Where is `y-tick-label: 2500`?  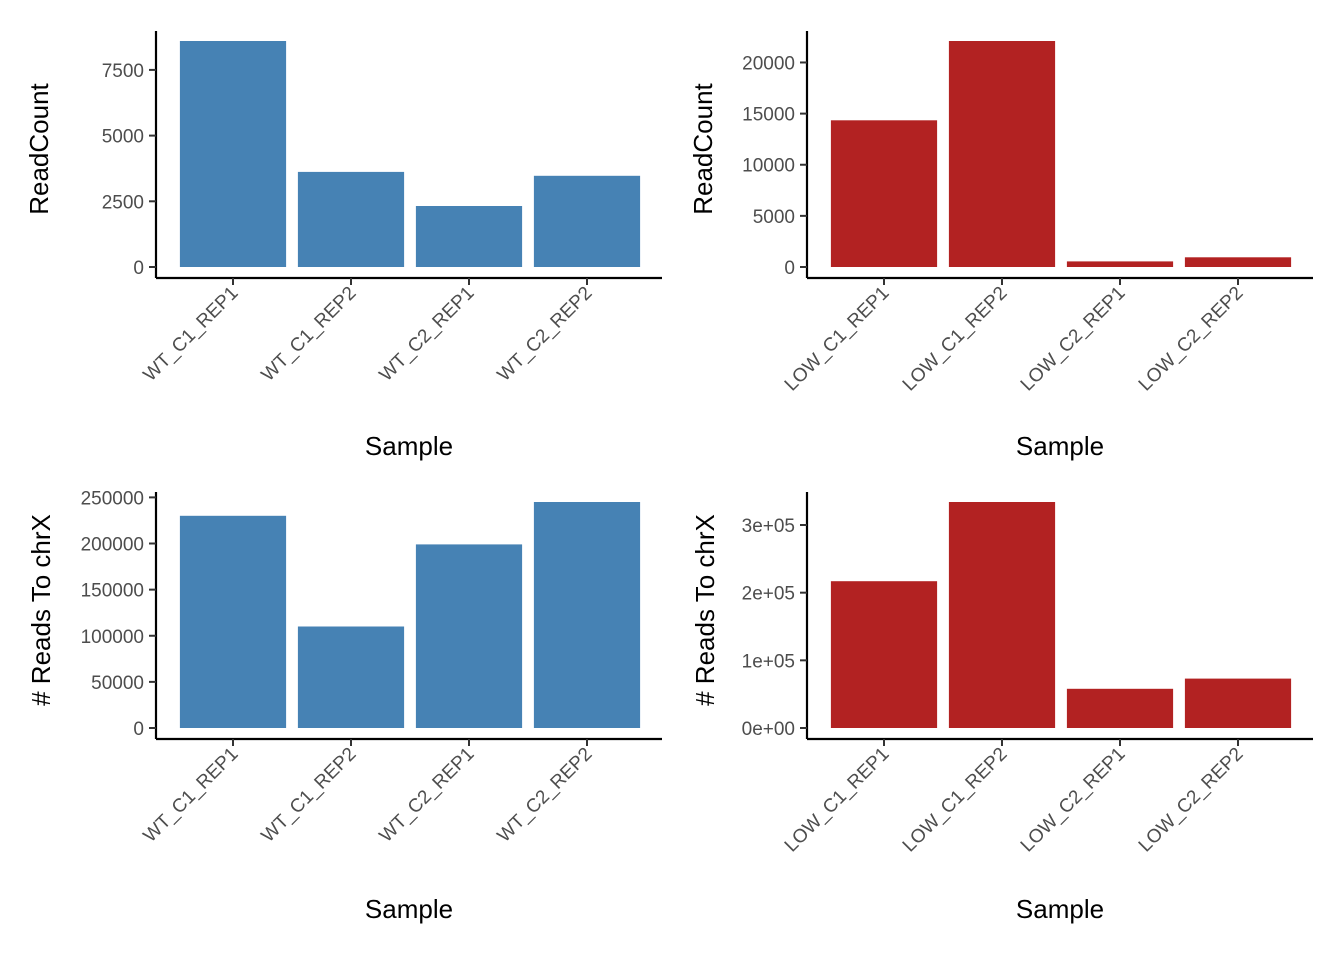 y-tick-label: 2500 is located at coordinates (123, 202).